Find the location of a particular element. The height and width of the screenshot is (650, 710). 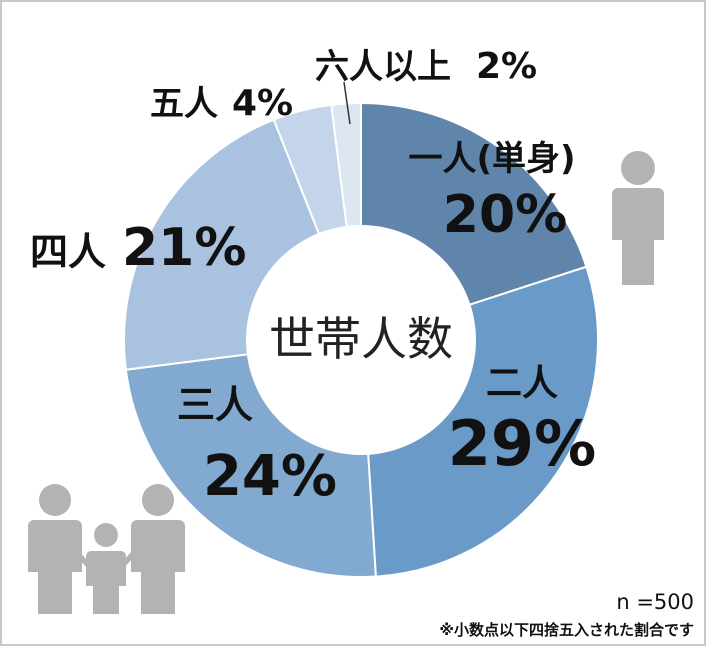

slice-label-four: 四人 is located at coordinates (68, 252).